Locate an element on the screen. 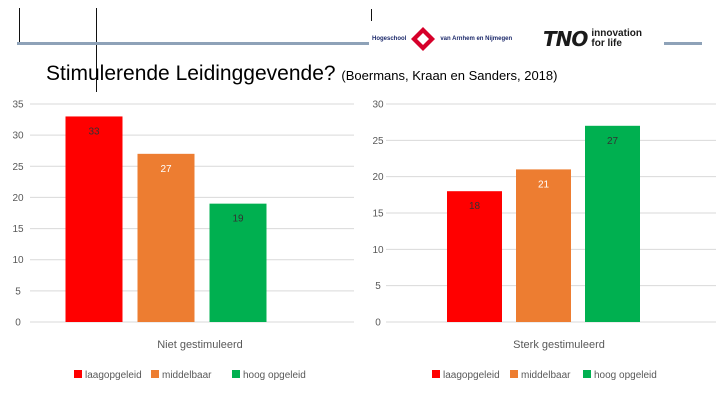 This screenshot has height=405, width=720. chart-1-data-label: 19 is located at coordinates (238, 219).